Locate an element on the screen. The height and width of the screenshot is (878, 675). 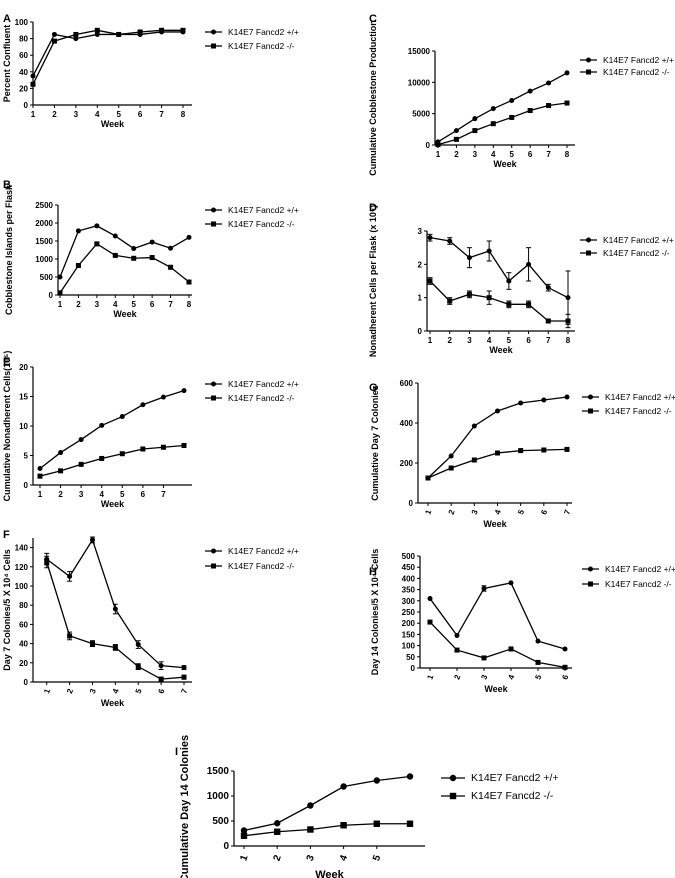
y-tick-label: 300 is located at coordinates (409, 601).